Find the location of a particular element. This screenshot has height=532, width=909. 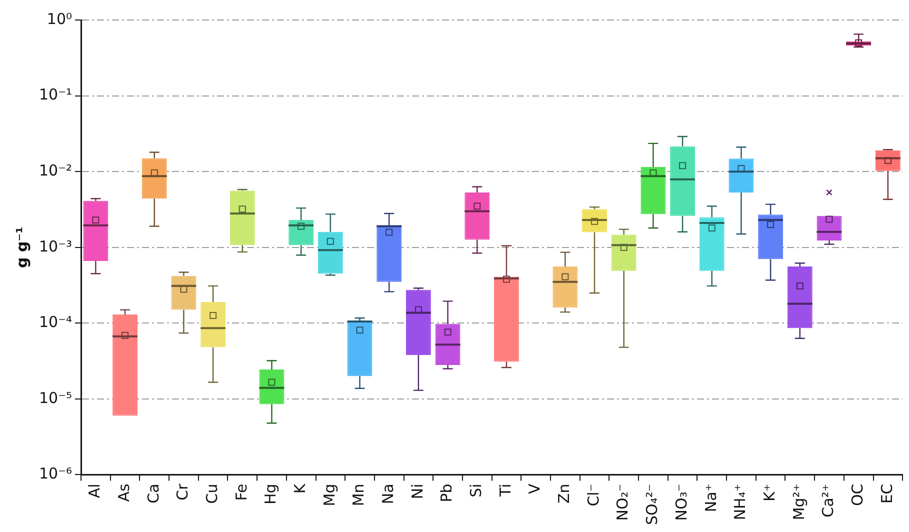

x-tick-label: Ti is located at coordinates (505, 491).